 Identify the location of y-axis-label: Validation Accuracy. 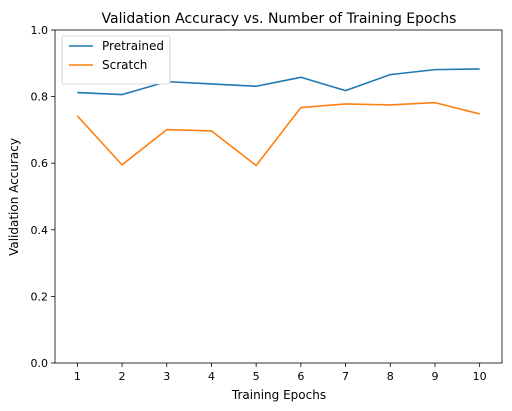
(14, 197).